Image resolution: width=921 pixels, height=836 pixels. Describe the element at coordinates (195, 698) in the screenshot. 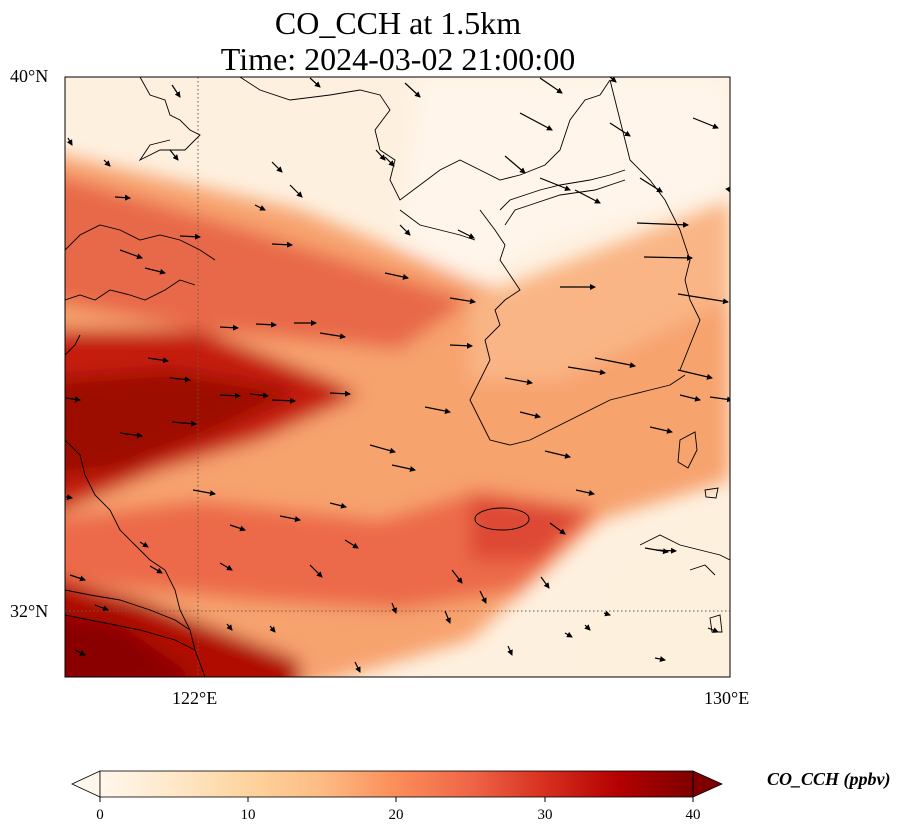

I see `lon-tick-122e: 122°E` at that location.